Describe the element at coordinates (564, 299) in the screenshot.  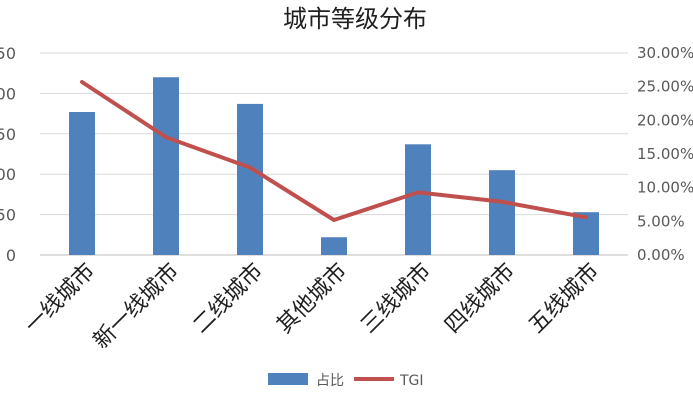
I see `category-label: 五线城市` at that location.